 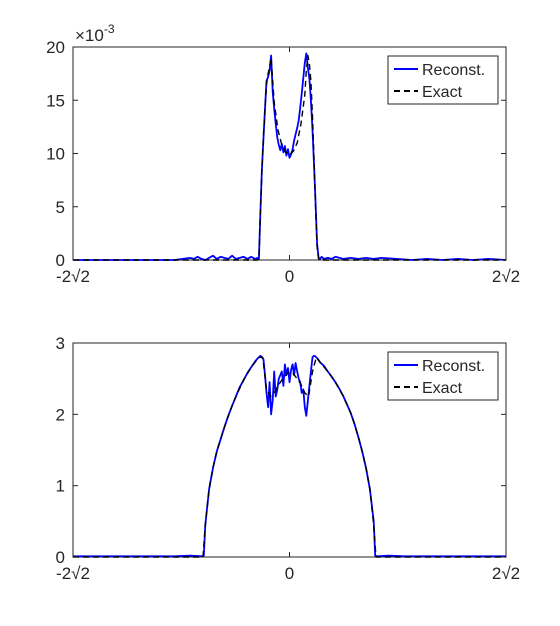 What do you see at coordinates (55, 47) in the screenshot?
I see `y-tick-label: 20` at bounding box center [55, 47].